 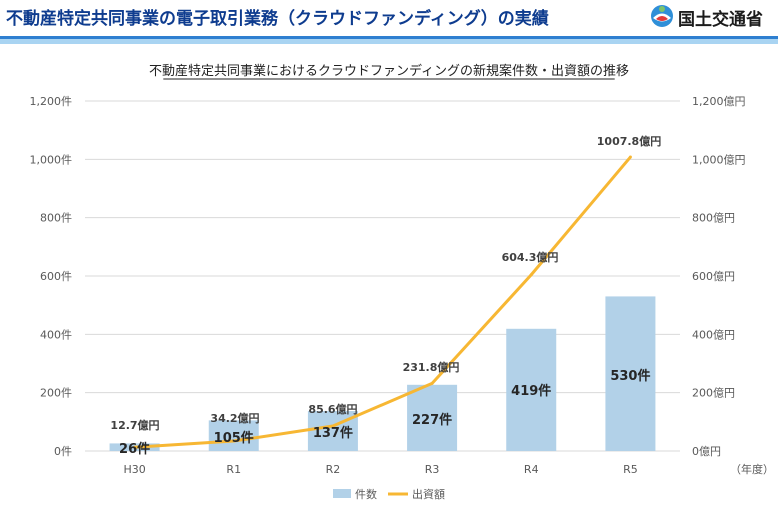 What do you see at coordinates (630, 469) in the screenshot?
I see `x-tick-label: R5` at bounding box center [630, 469].